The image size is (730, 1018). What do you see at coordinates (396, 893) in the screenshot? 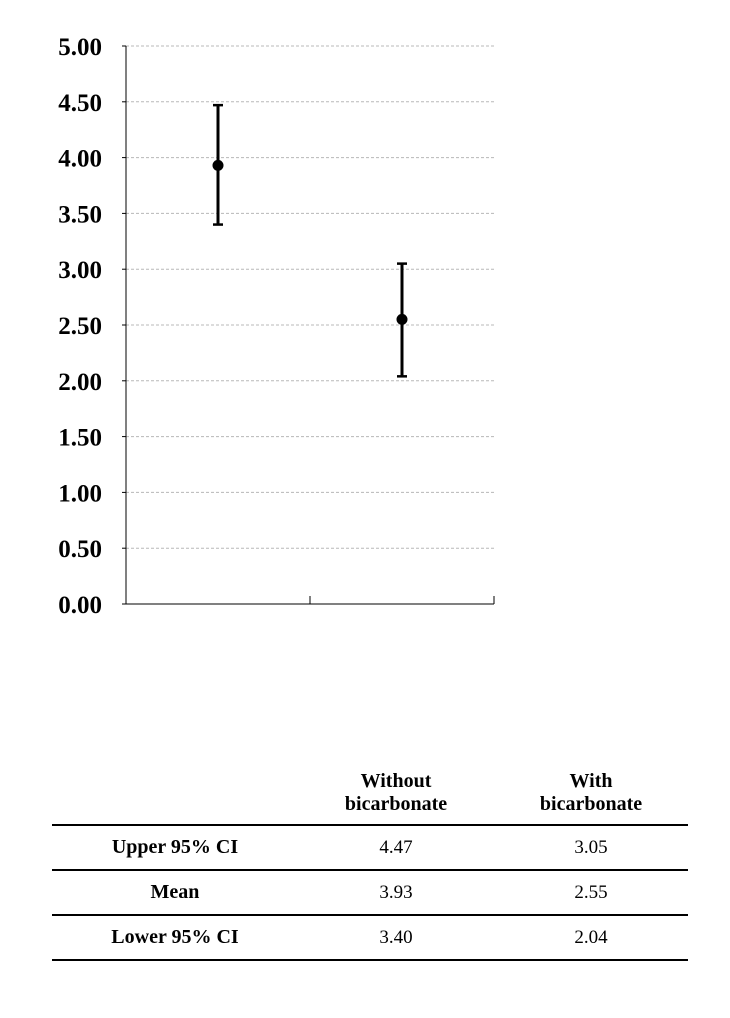
I see `cell-mean-without: 3.93` at bounding box center [396, 893].